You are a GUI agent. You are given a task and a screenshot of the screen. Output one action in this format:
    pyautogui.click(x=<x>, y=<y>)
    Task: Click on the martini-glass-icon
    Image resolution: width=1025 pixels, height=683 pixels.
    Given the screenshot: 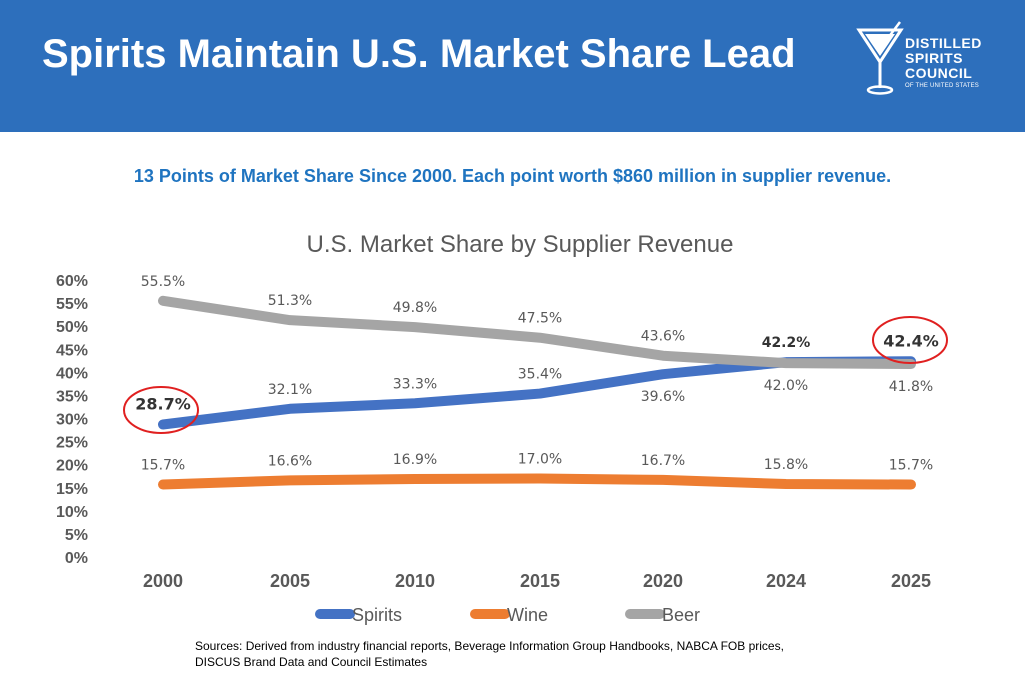 What is the action you would take?
    pyautogui.click(x=880, y=58)
    